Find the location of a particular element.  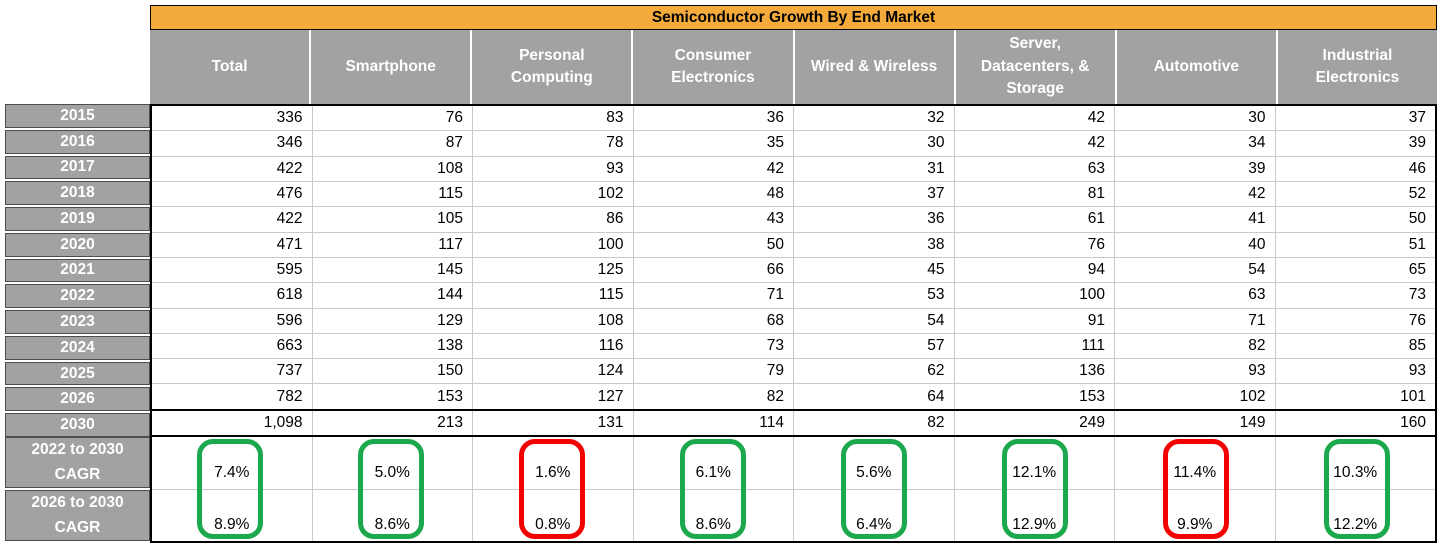

cagr-value-cell: 1.6% is located at coordinates (553, 463).